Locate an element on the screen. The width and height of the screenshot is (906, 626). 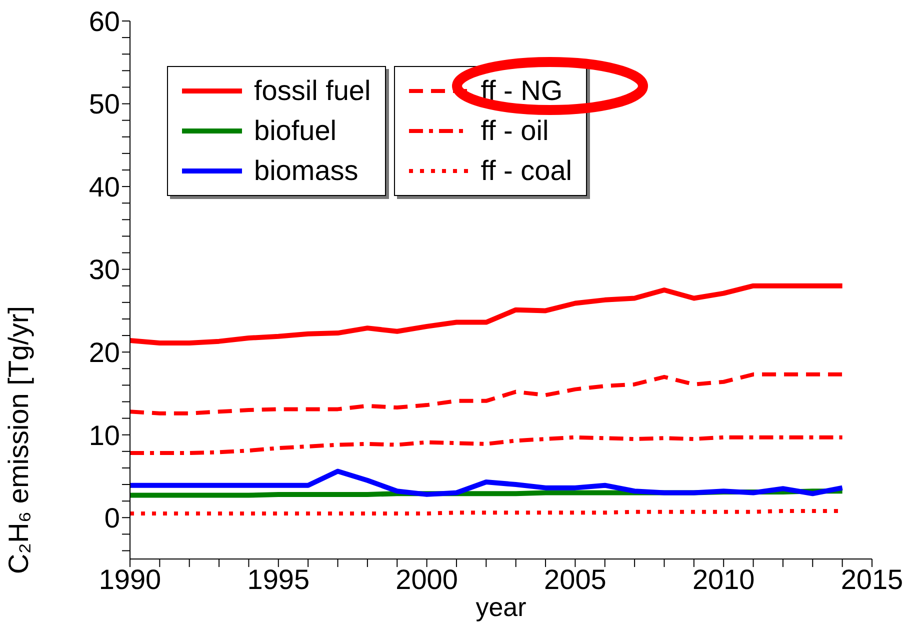
legend-label: biofuel is located at coordinates (295, 131).